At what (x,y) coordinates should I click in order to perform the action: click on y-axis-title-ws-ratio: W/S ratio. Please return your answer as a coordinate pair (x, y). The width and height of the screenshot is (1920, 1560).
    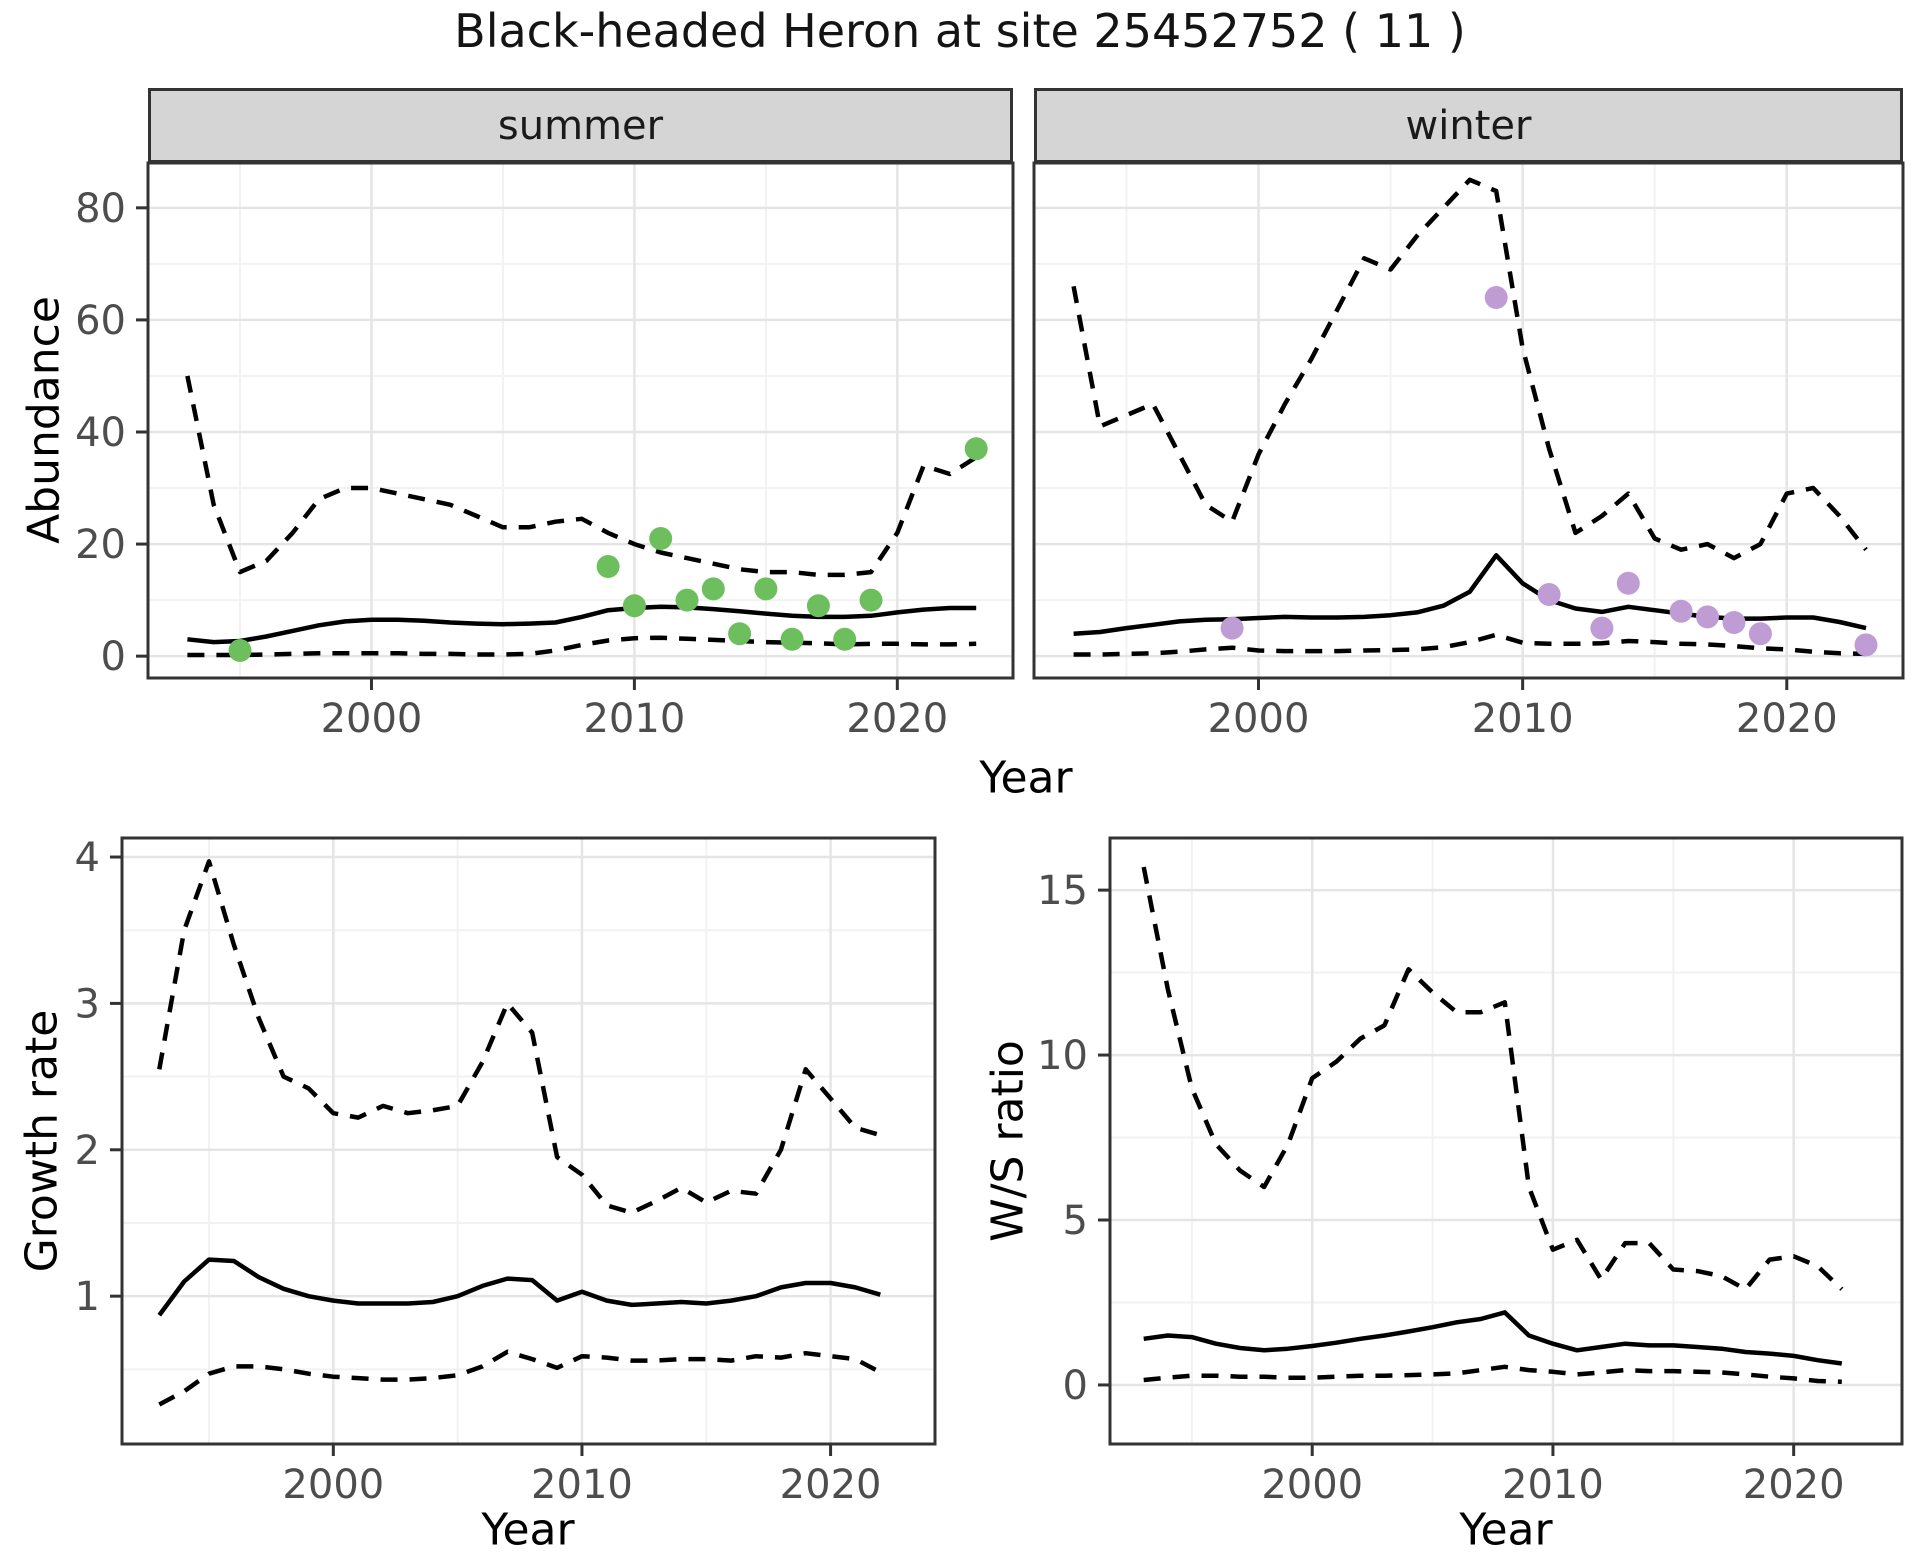
    Looking at the image, I should click on (1008, 1141).